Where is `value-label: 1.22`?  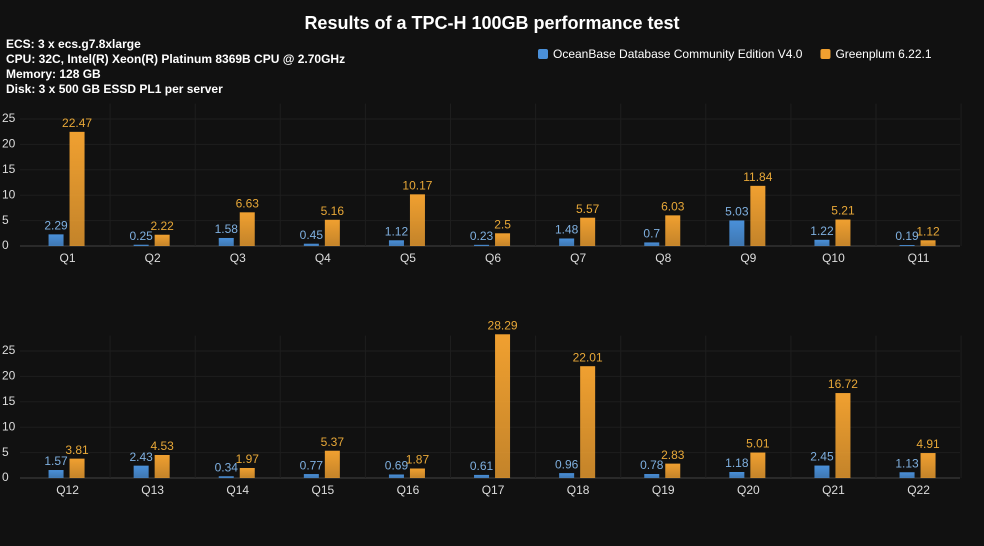
value-label: 1.22 is located at coordinates (822, 231).